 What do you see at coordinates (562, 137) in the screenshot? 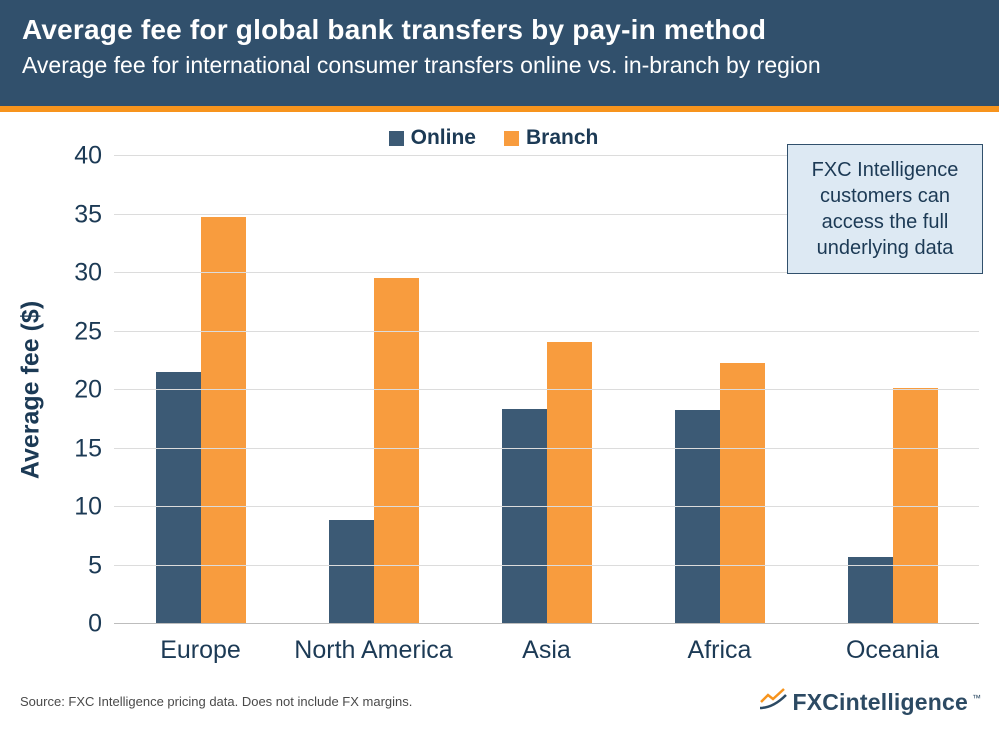
I see `legend-label-branch: Branch` at bounding box center [562, 137].